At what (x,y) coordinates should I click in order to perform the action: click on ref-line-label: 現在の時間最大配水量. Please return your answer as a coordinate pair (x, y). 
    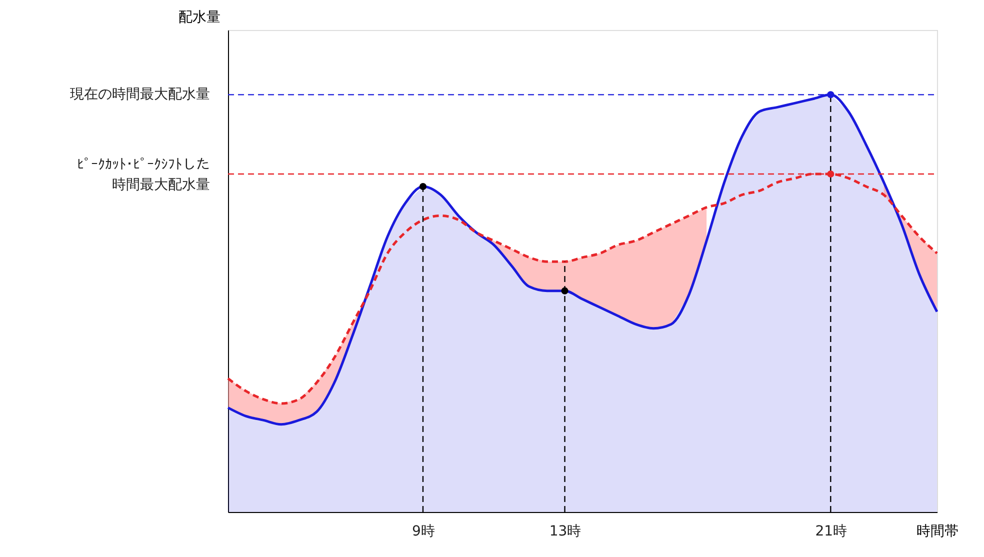
    Looking at the image, I should click on (140, 94).